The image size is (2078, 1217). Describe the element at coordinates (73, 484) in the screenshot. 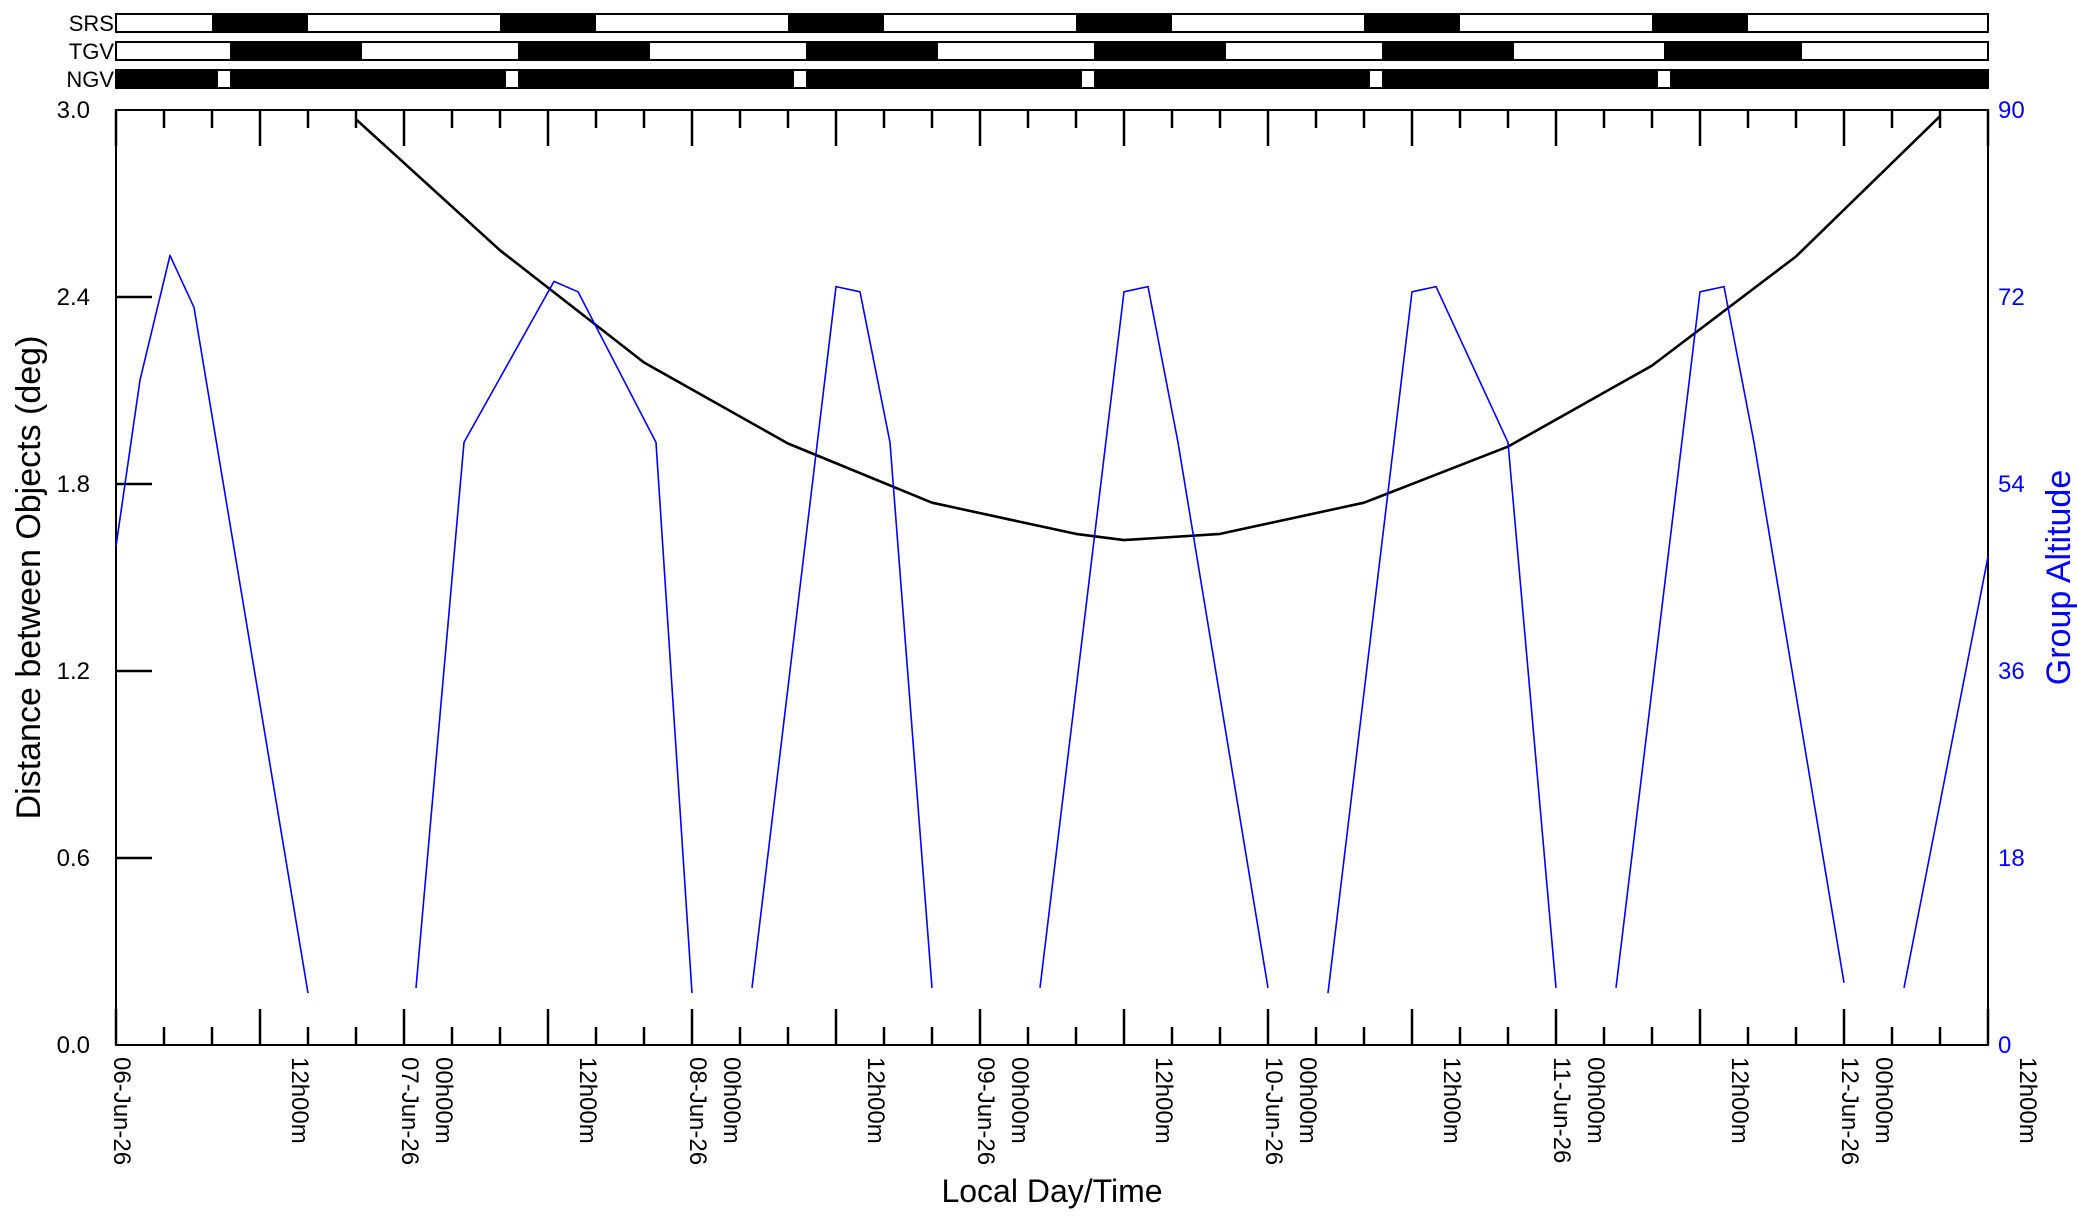

I see `y-tick-label: 1.8` at that location.